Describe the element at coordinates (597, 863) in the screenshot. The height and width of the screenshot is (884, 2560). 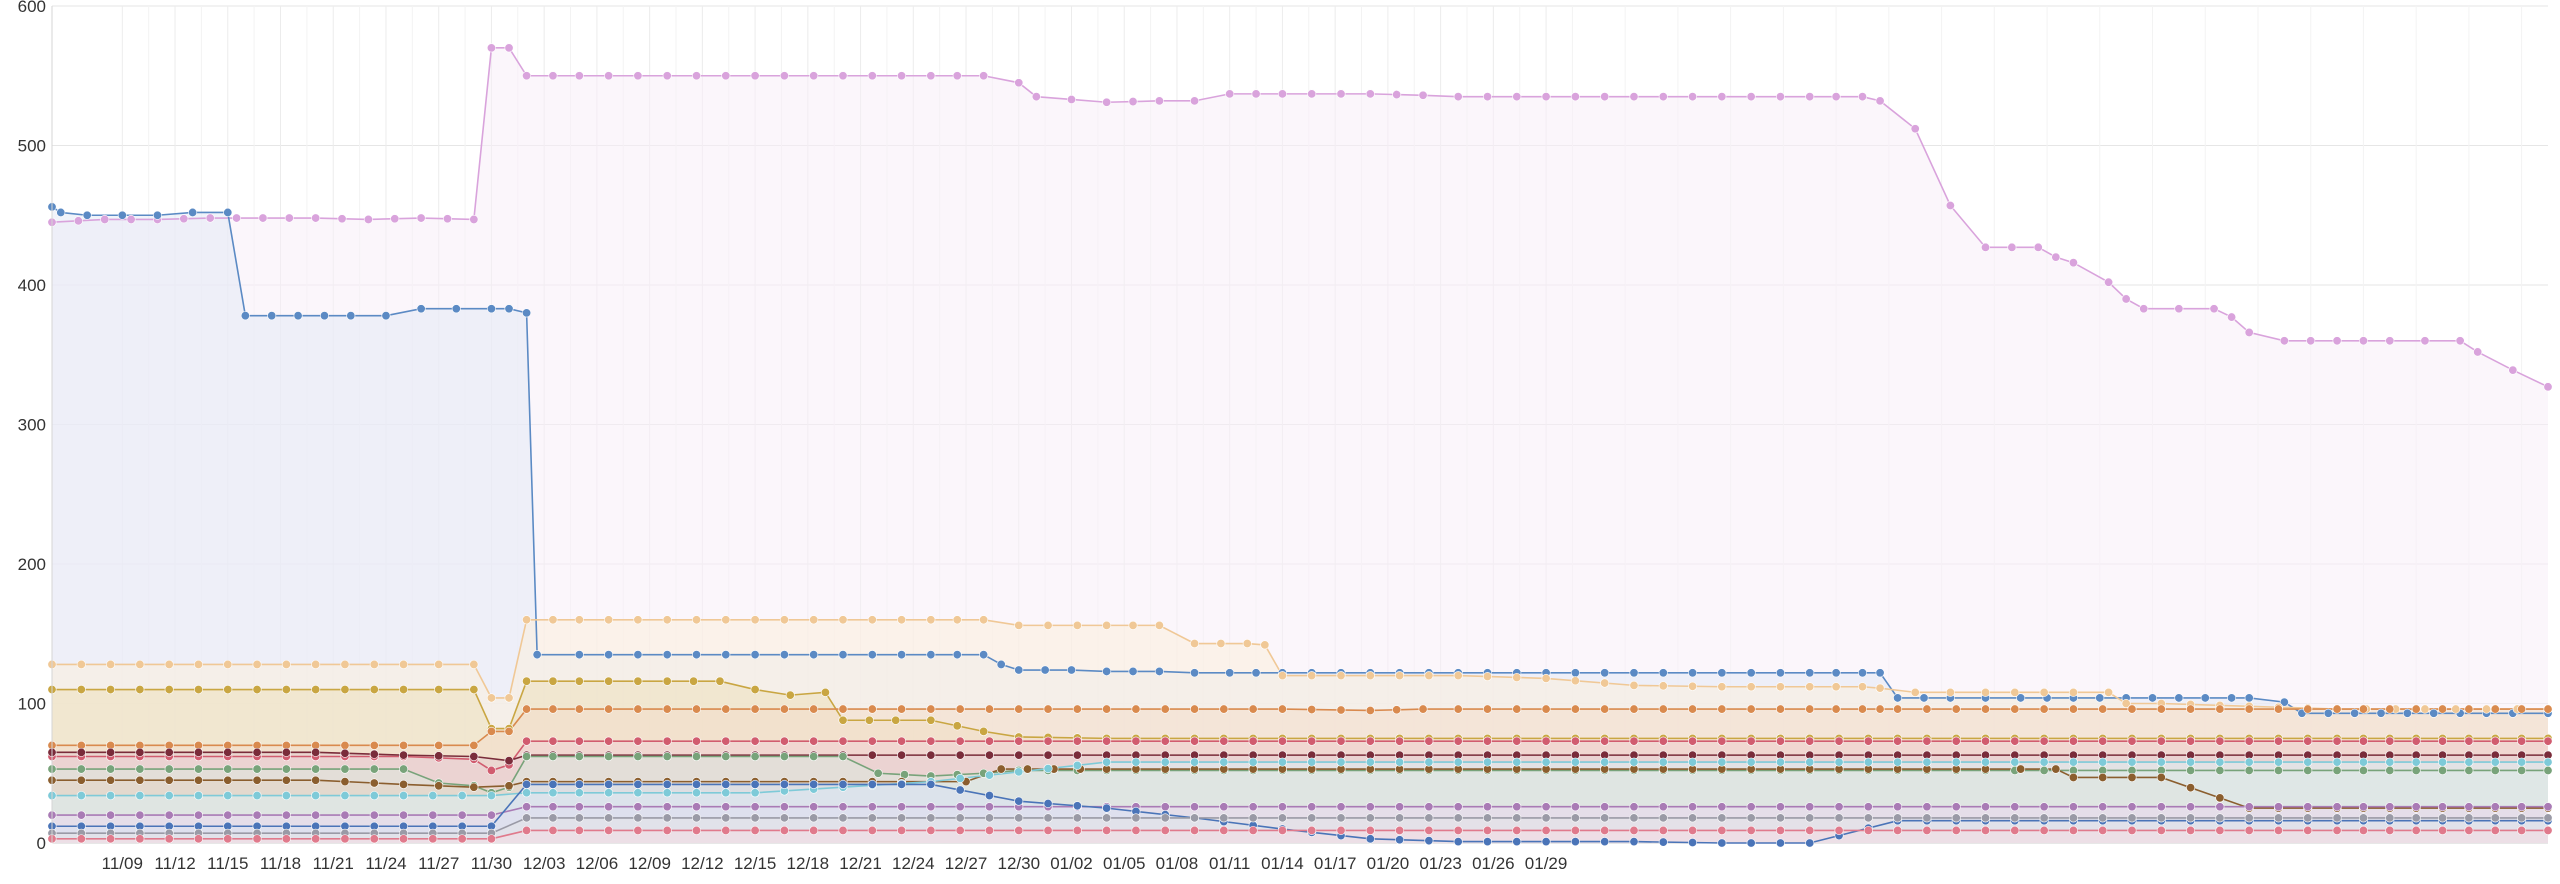
I see `x-tick-label: 12/06` at that location.